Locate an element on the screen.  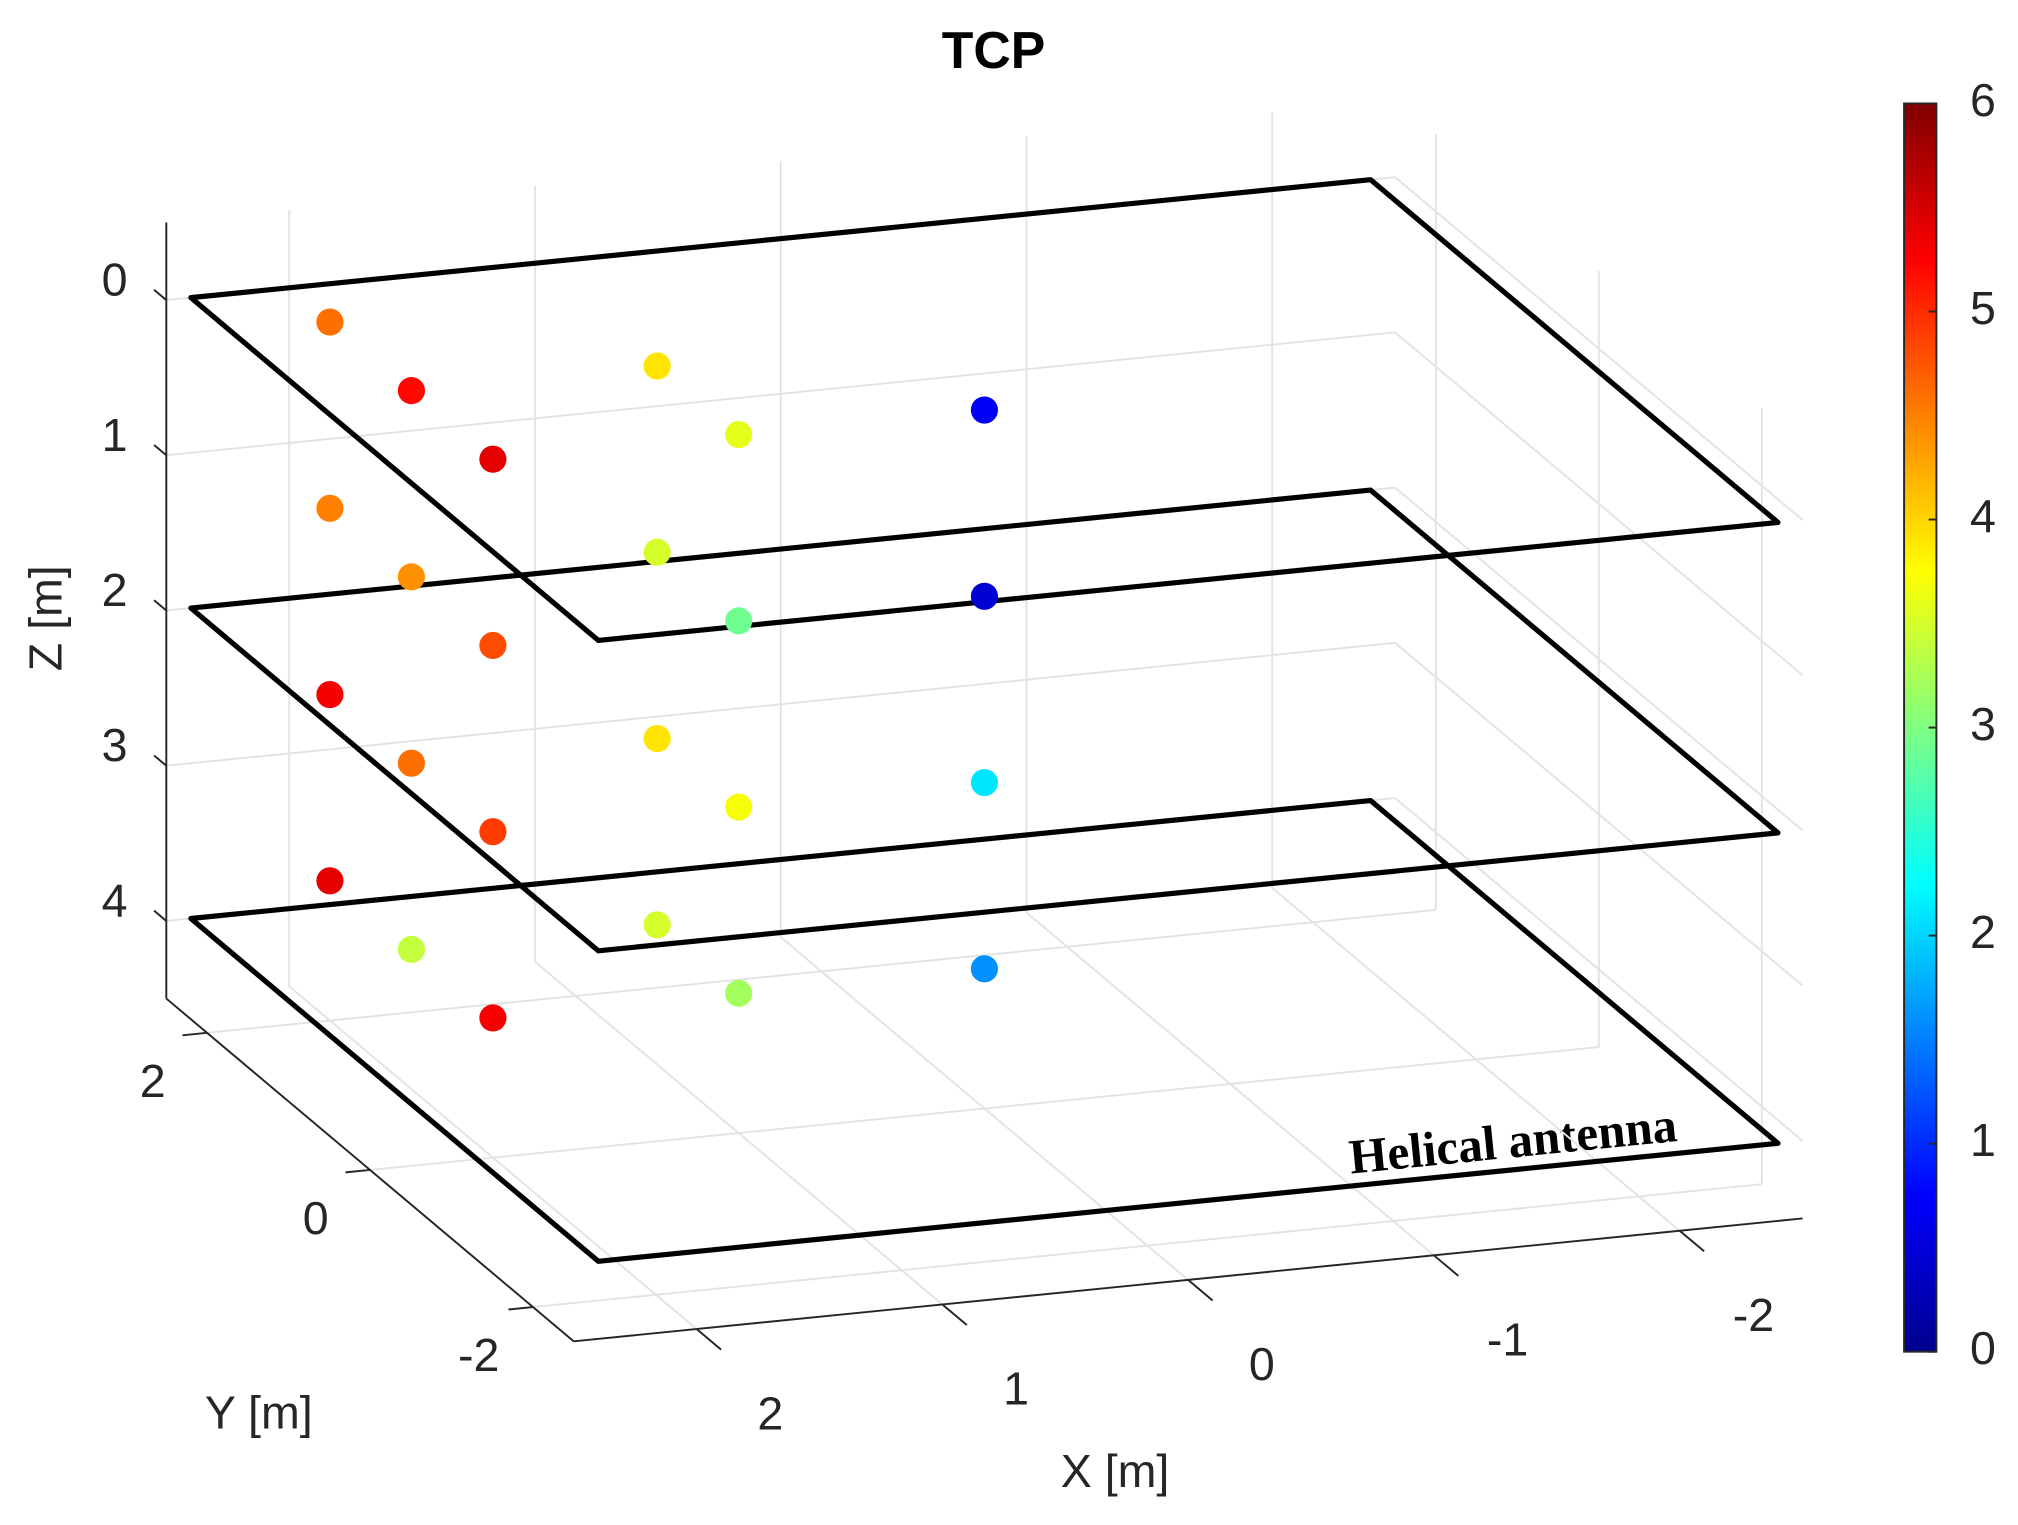
y-tick-label: -2 is located at coordinates (478, 1355).